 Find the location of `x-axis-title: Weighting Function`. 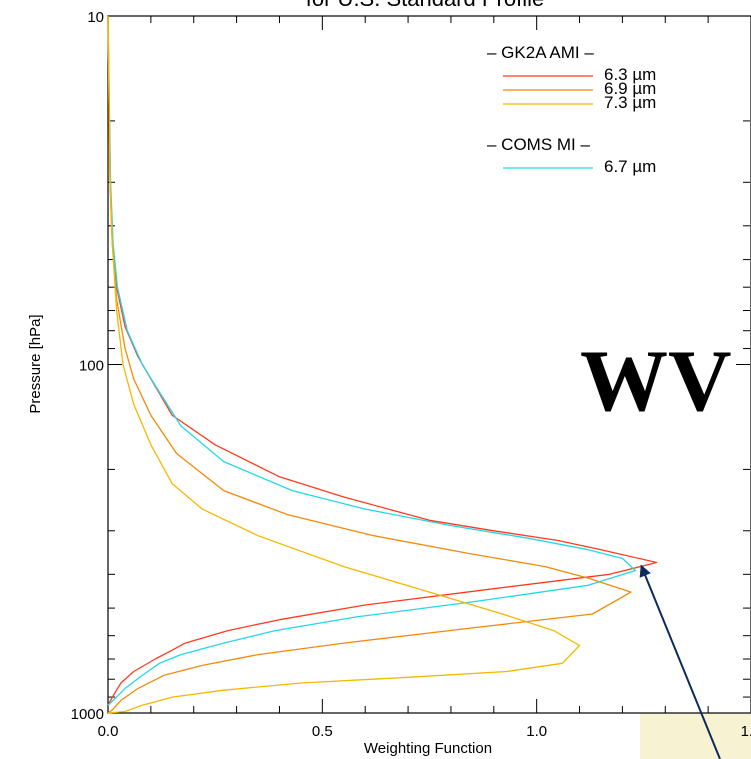

x-axis-title: Weighting Function is located at coordinates (428, 748).